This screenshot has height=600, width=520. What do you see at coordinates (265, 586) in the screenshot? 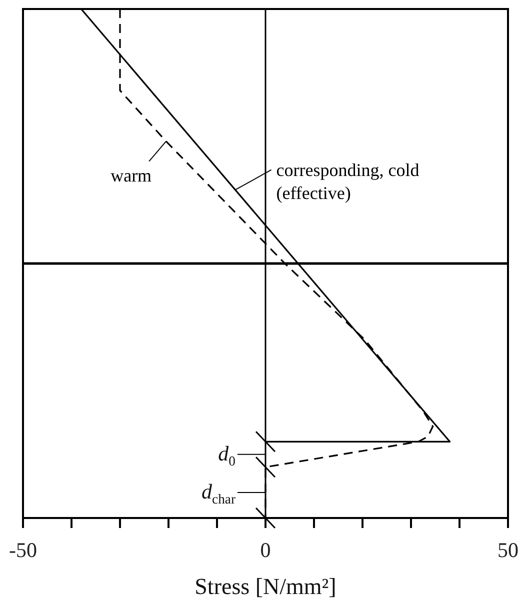
I see `x-axis-title: Stress [N/mm²]` at bounding box center [265, 586].